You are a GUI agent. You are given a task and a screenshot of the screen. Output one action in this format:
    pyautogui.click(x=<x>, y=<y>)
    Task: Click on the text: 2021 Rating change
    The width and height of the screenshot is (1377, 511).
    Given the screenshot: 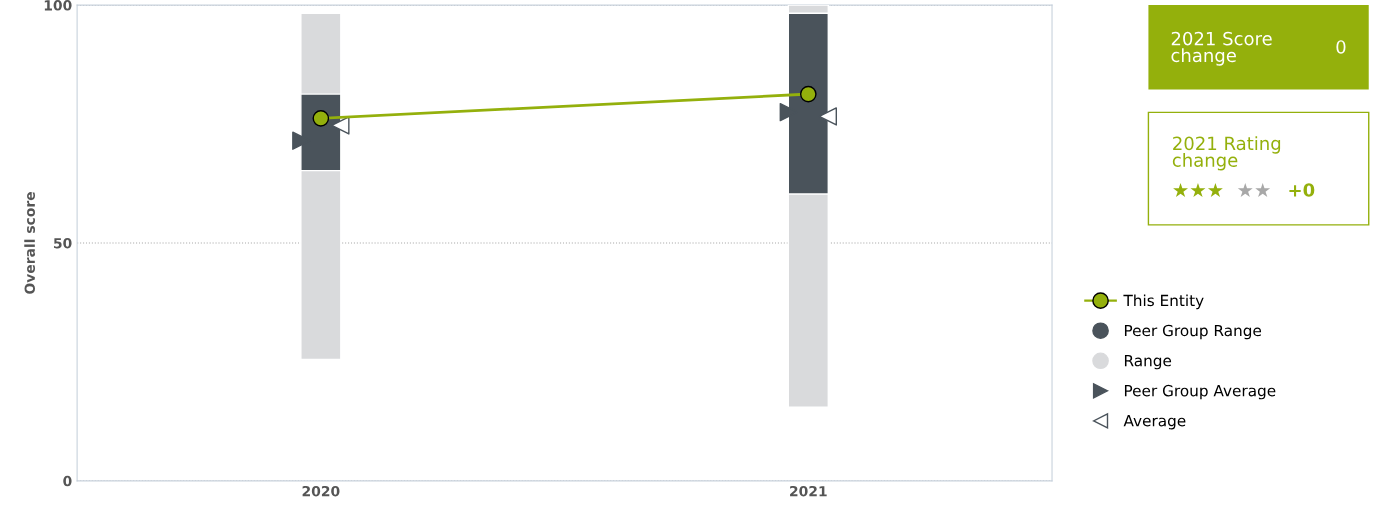 What is the action you would take?
    pyautogui.click(x=1226, y=153)
    